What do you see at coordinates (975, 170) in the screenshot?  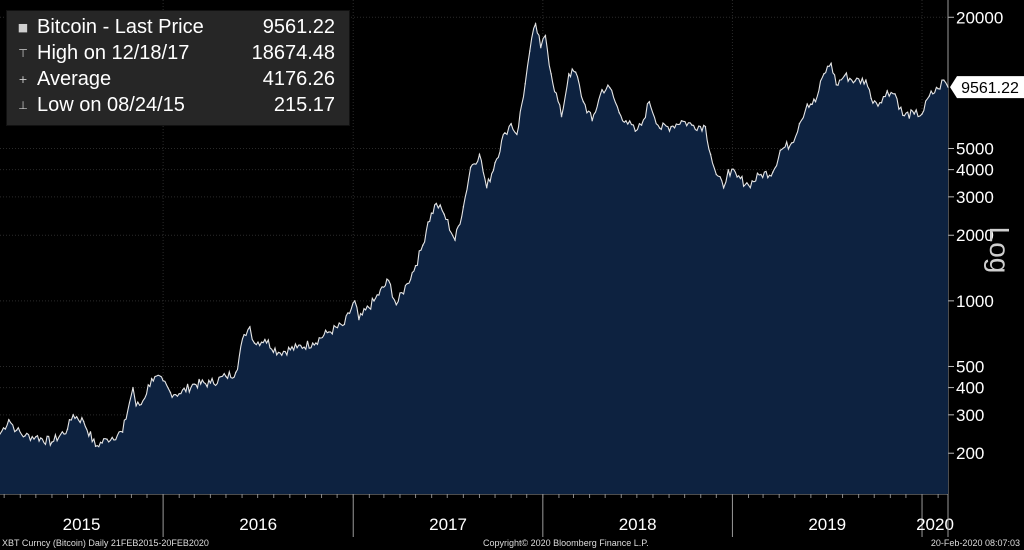 I see `y-tick-label: 4000` at bounding box center [975, 170].